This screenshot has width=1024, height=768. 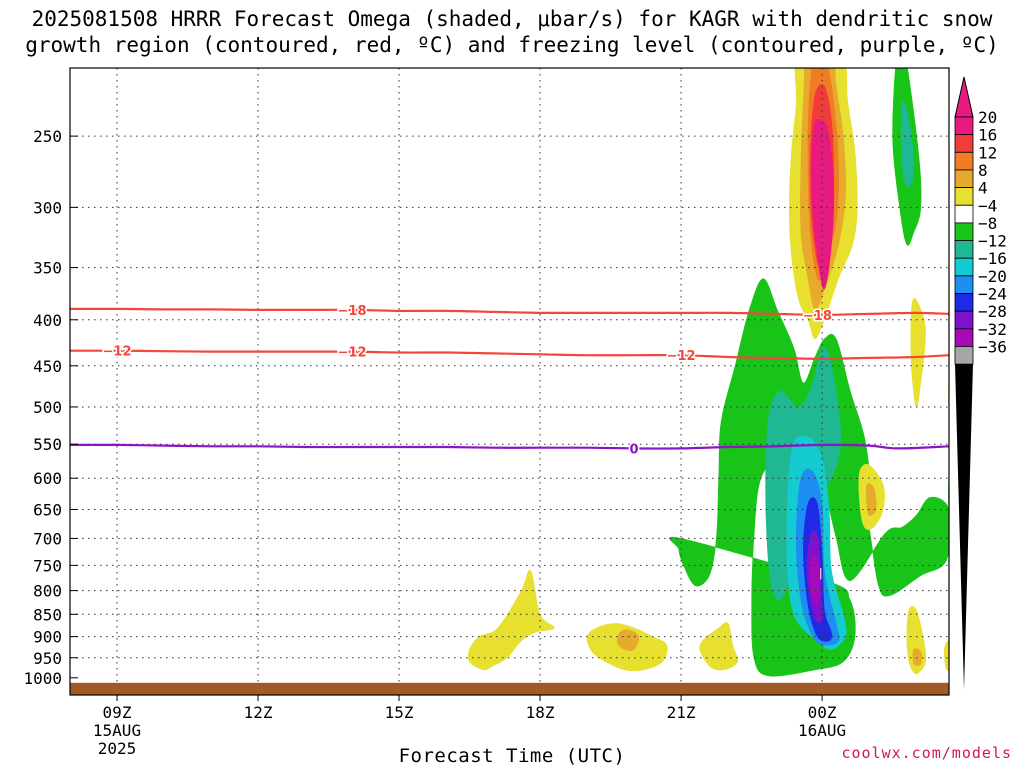 I want to click on colorbar-bottom-arrow, so click(x=964, y=527).